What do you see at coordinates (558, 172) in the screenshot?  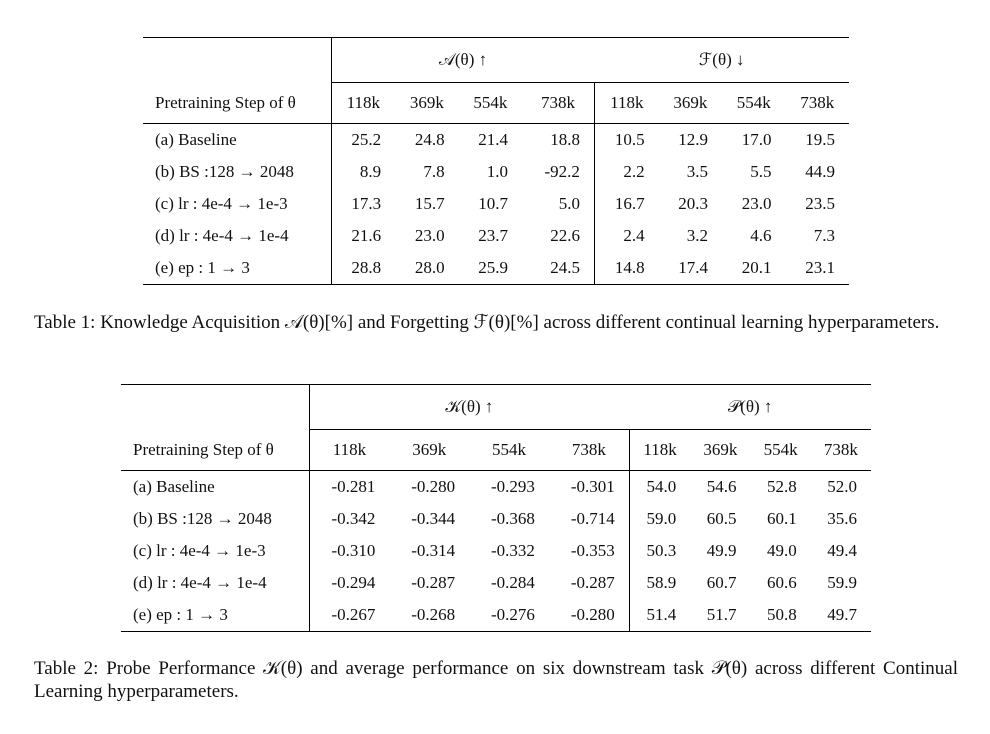 I see `table-cell: -92.2` at bounding box center [558, 172].